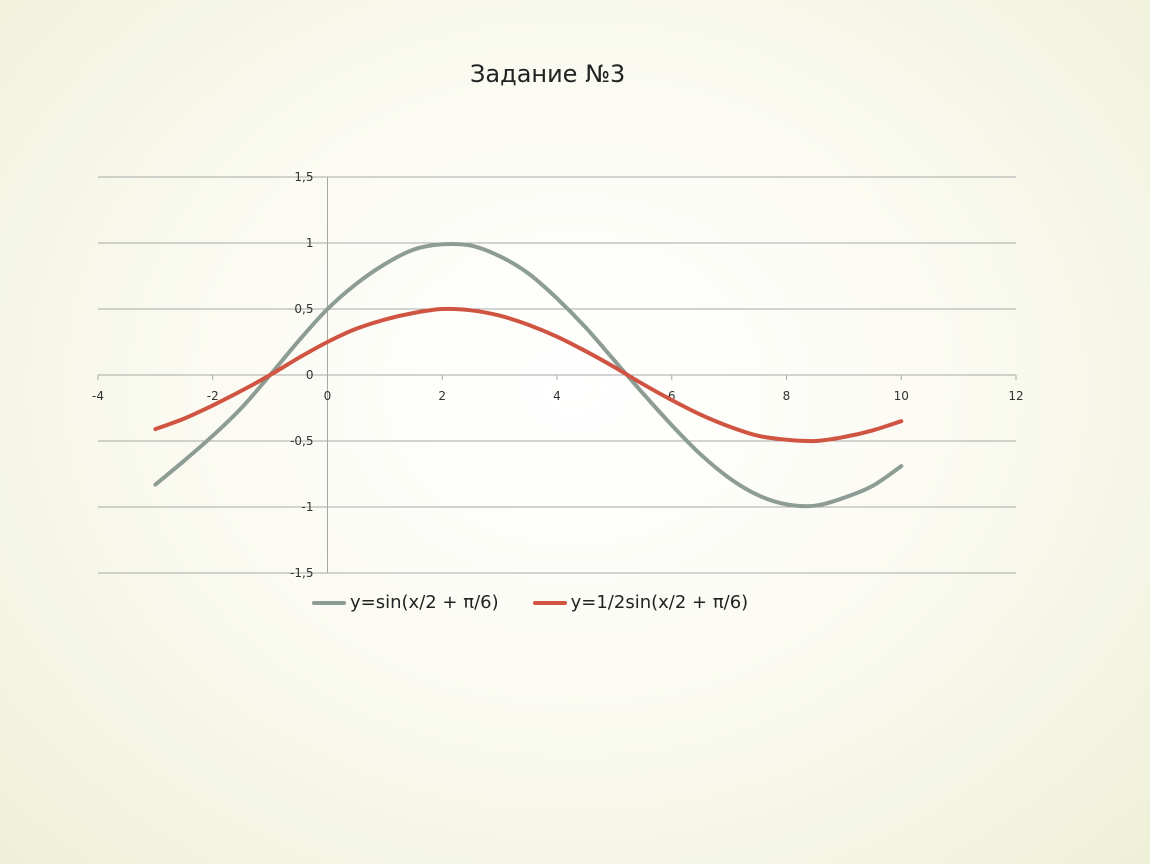 This screenshot has height=864, width=1150. I want to click on y-tick-label: -1, so click(308, 507).